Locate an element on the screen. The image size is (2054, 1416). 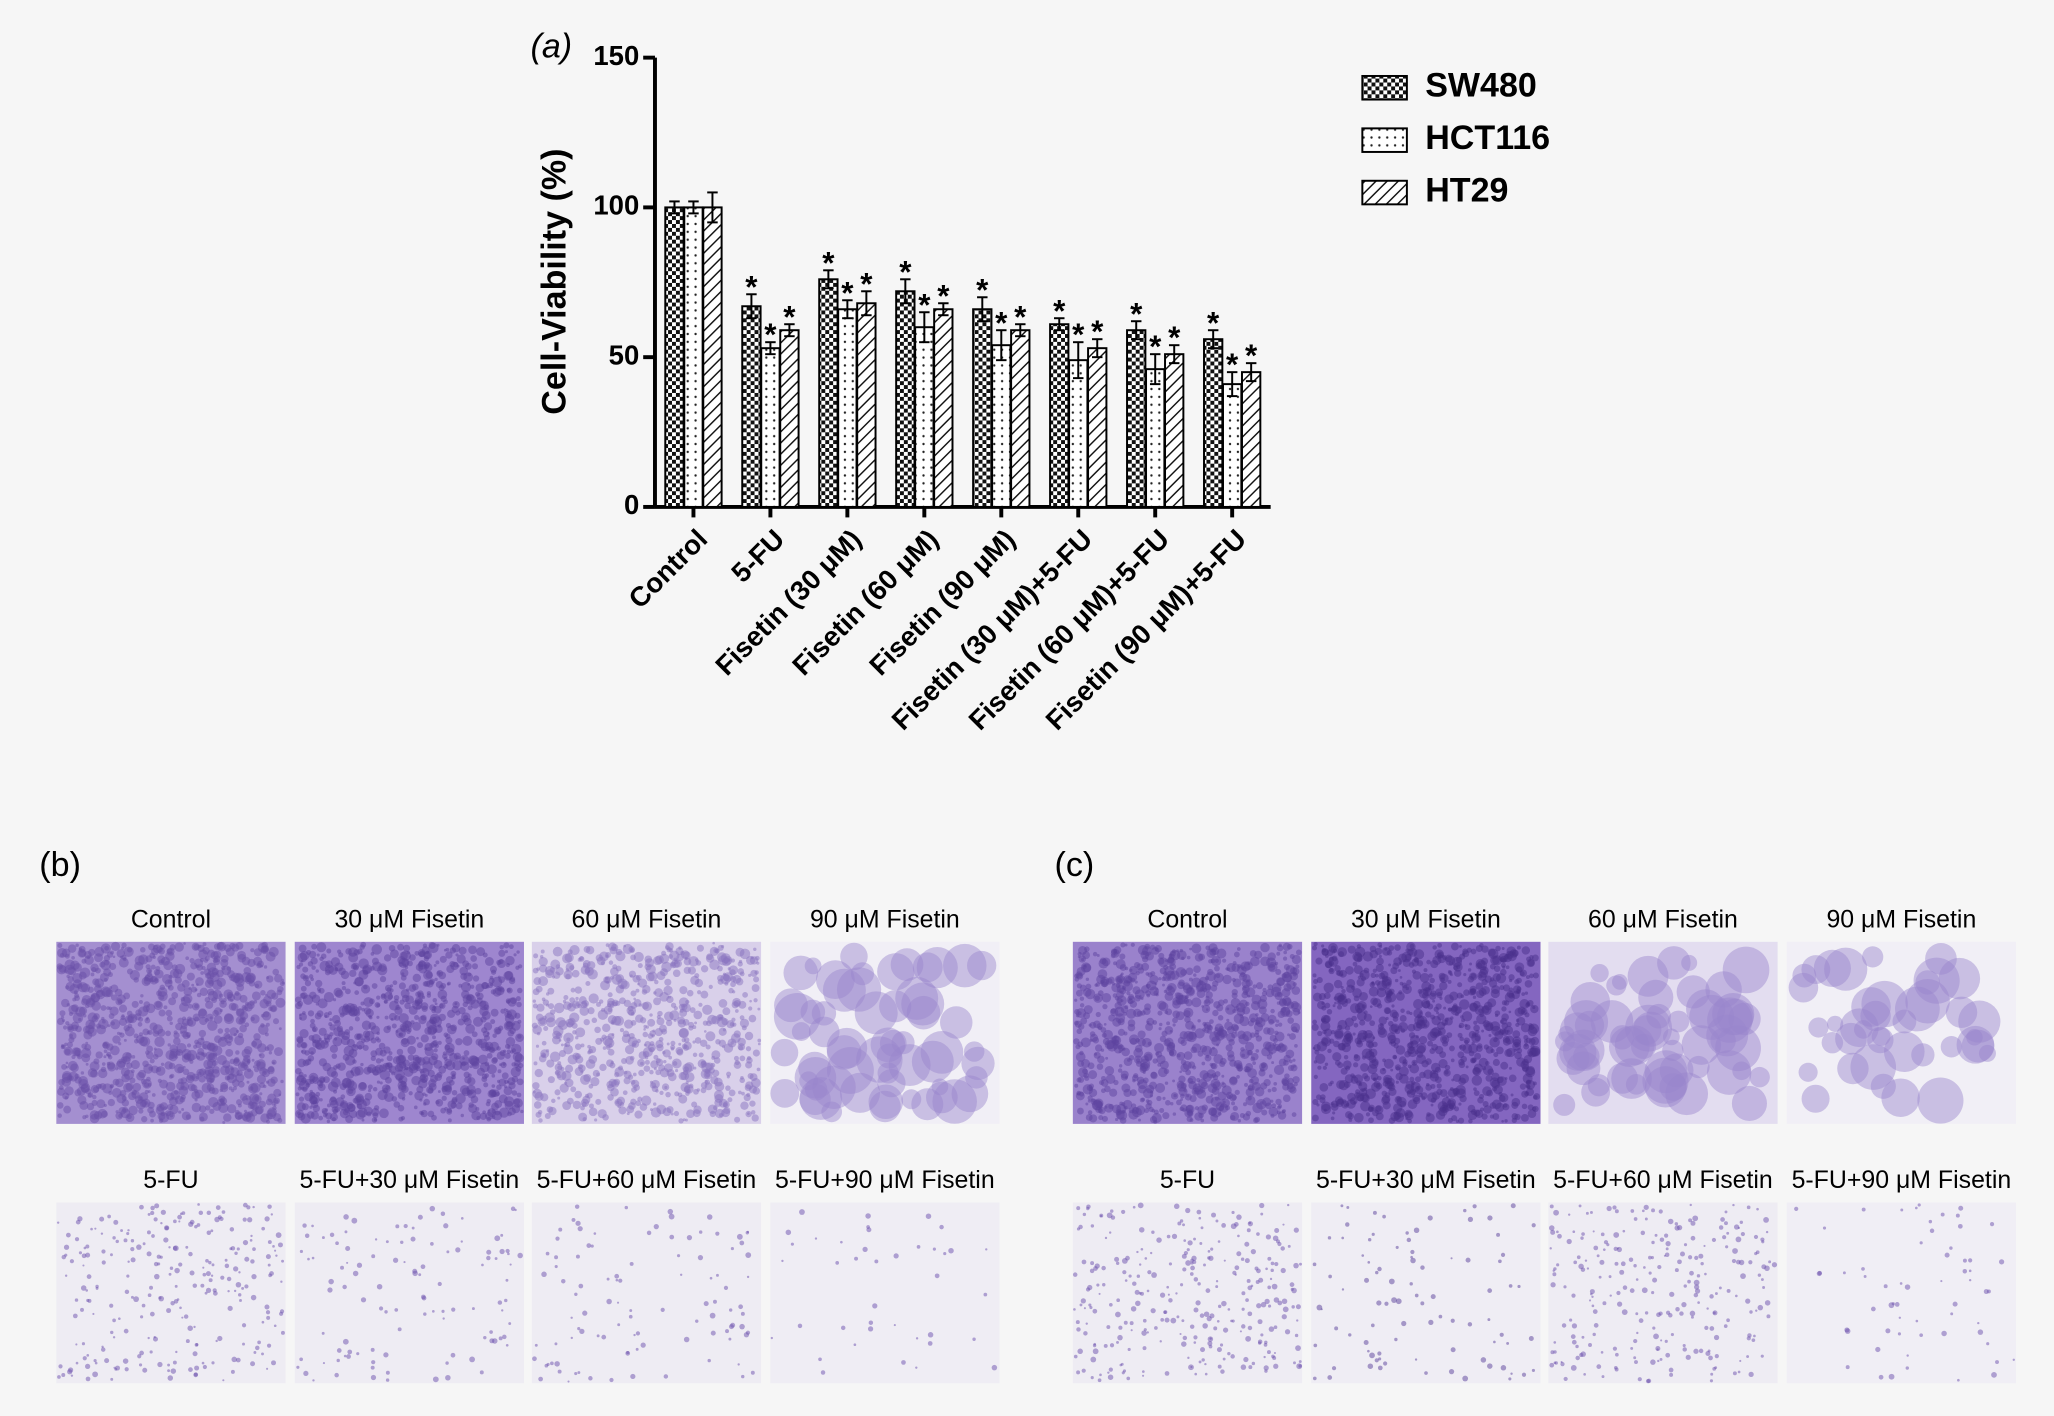
significance-marker: * is located at coordinates (866, 283).